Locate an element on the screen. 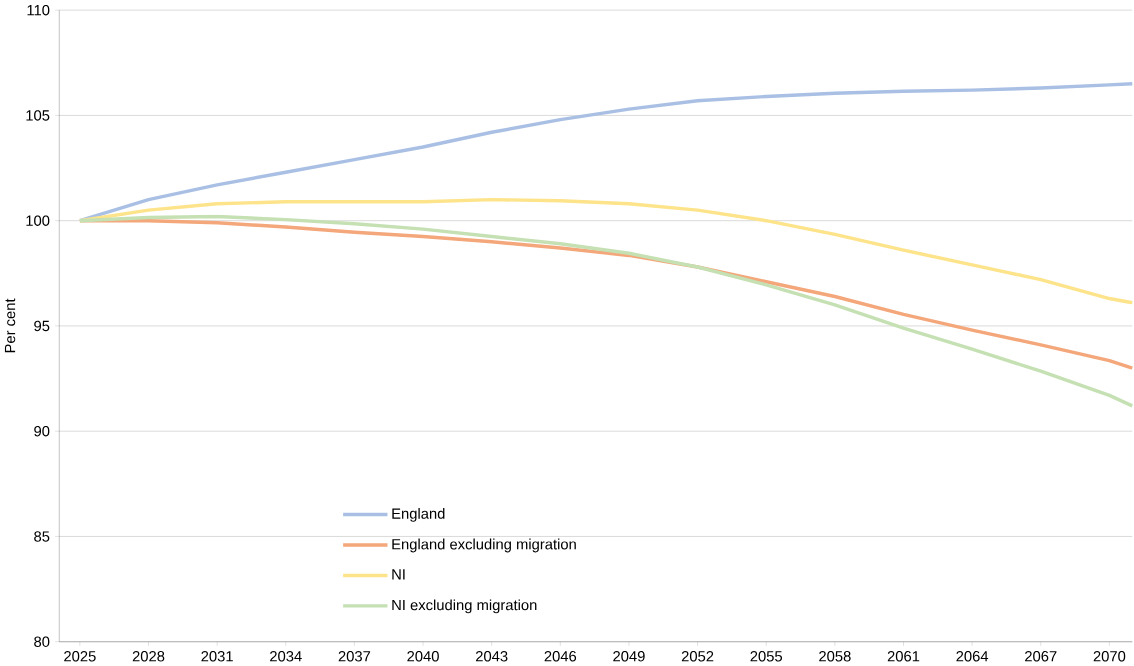 The width and height of the screenshot is (1134, 666). x-tick-label: 2070 is located at coordinates (1109, 656).